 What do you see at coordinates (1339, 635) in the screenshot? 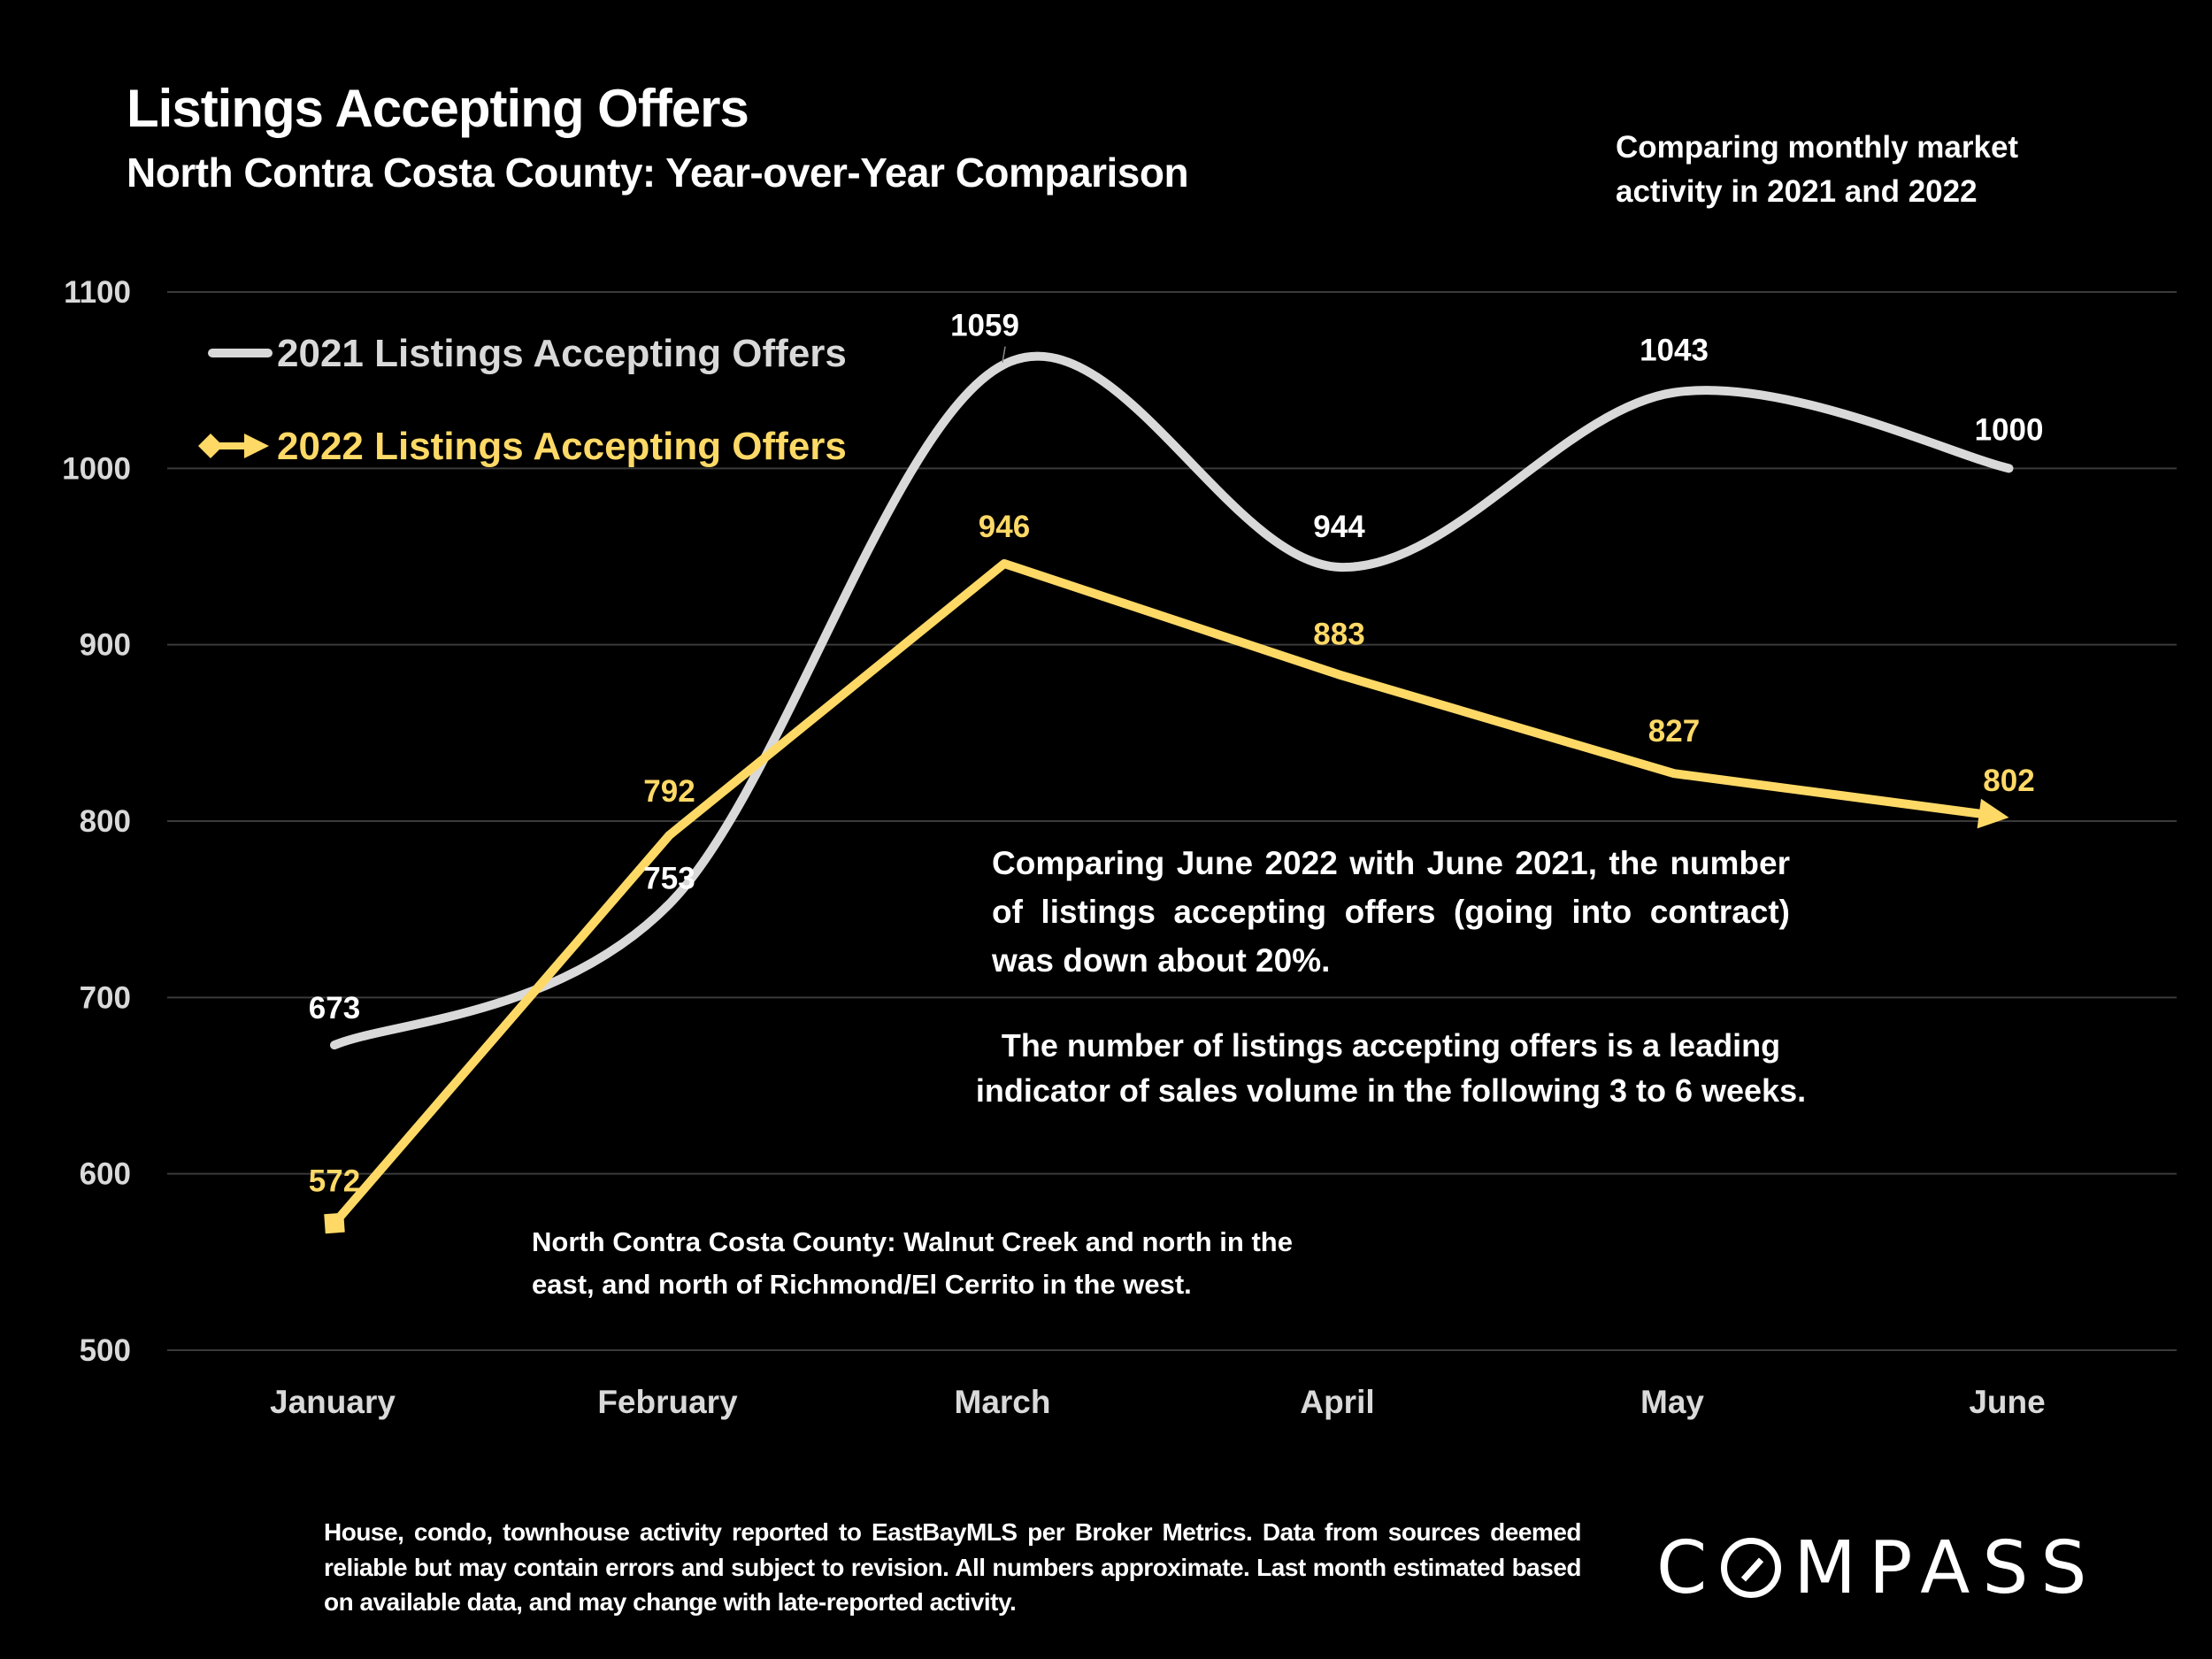
I see `data-label-2022: 883` at bounding box center [1339, 635].